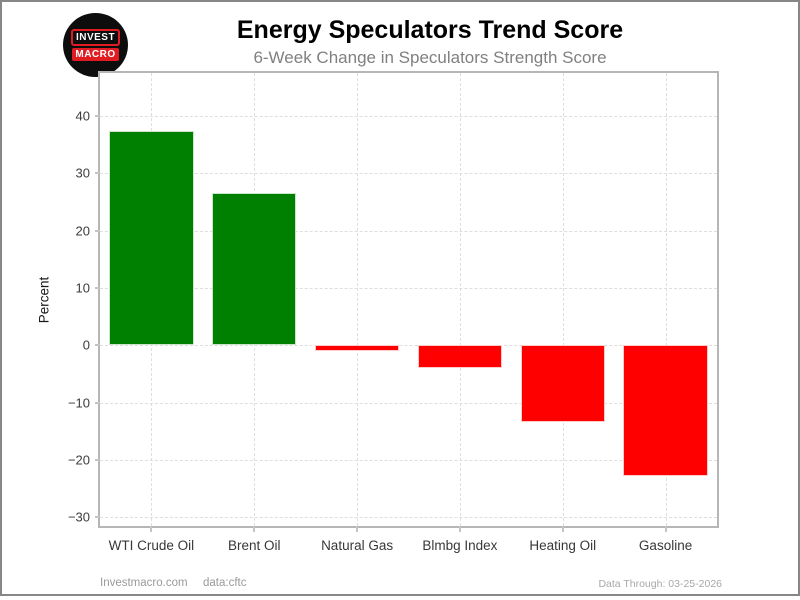  I want to click on logo-macro-text: MACRO, so click(95, 54).